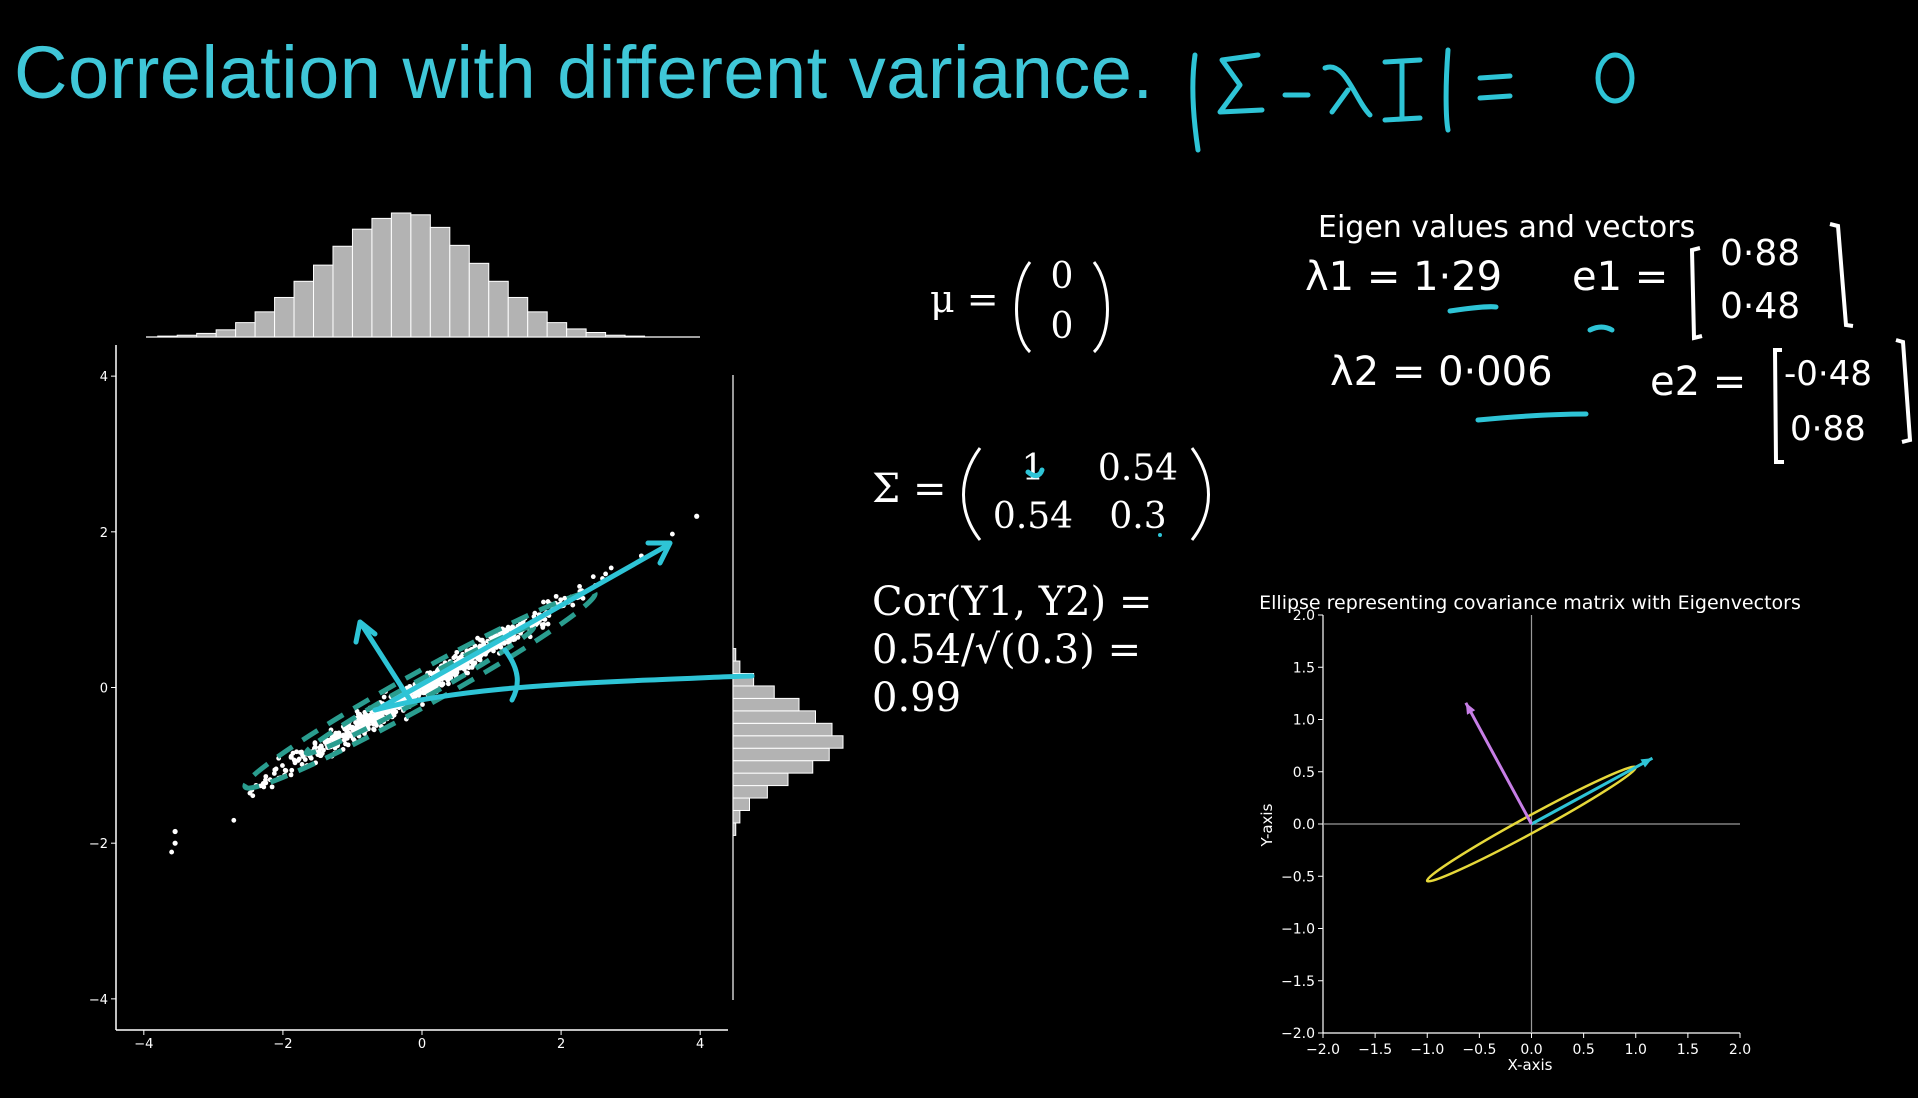  Describe the element at coordinates (1033, 468) in the screenshot. I see `sigma-11: 1` at that location.